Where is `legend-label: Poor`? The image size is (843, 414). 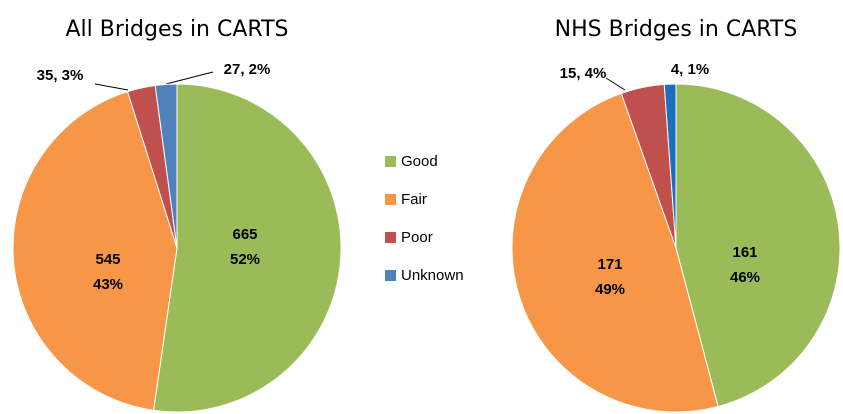
legend-label: Poor is located at coordinates (417, 237).